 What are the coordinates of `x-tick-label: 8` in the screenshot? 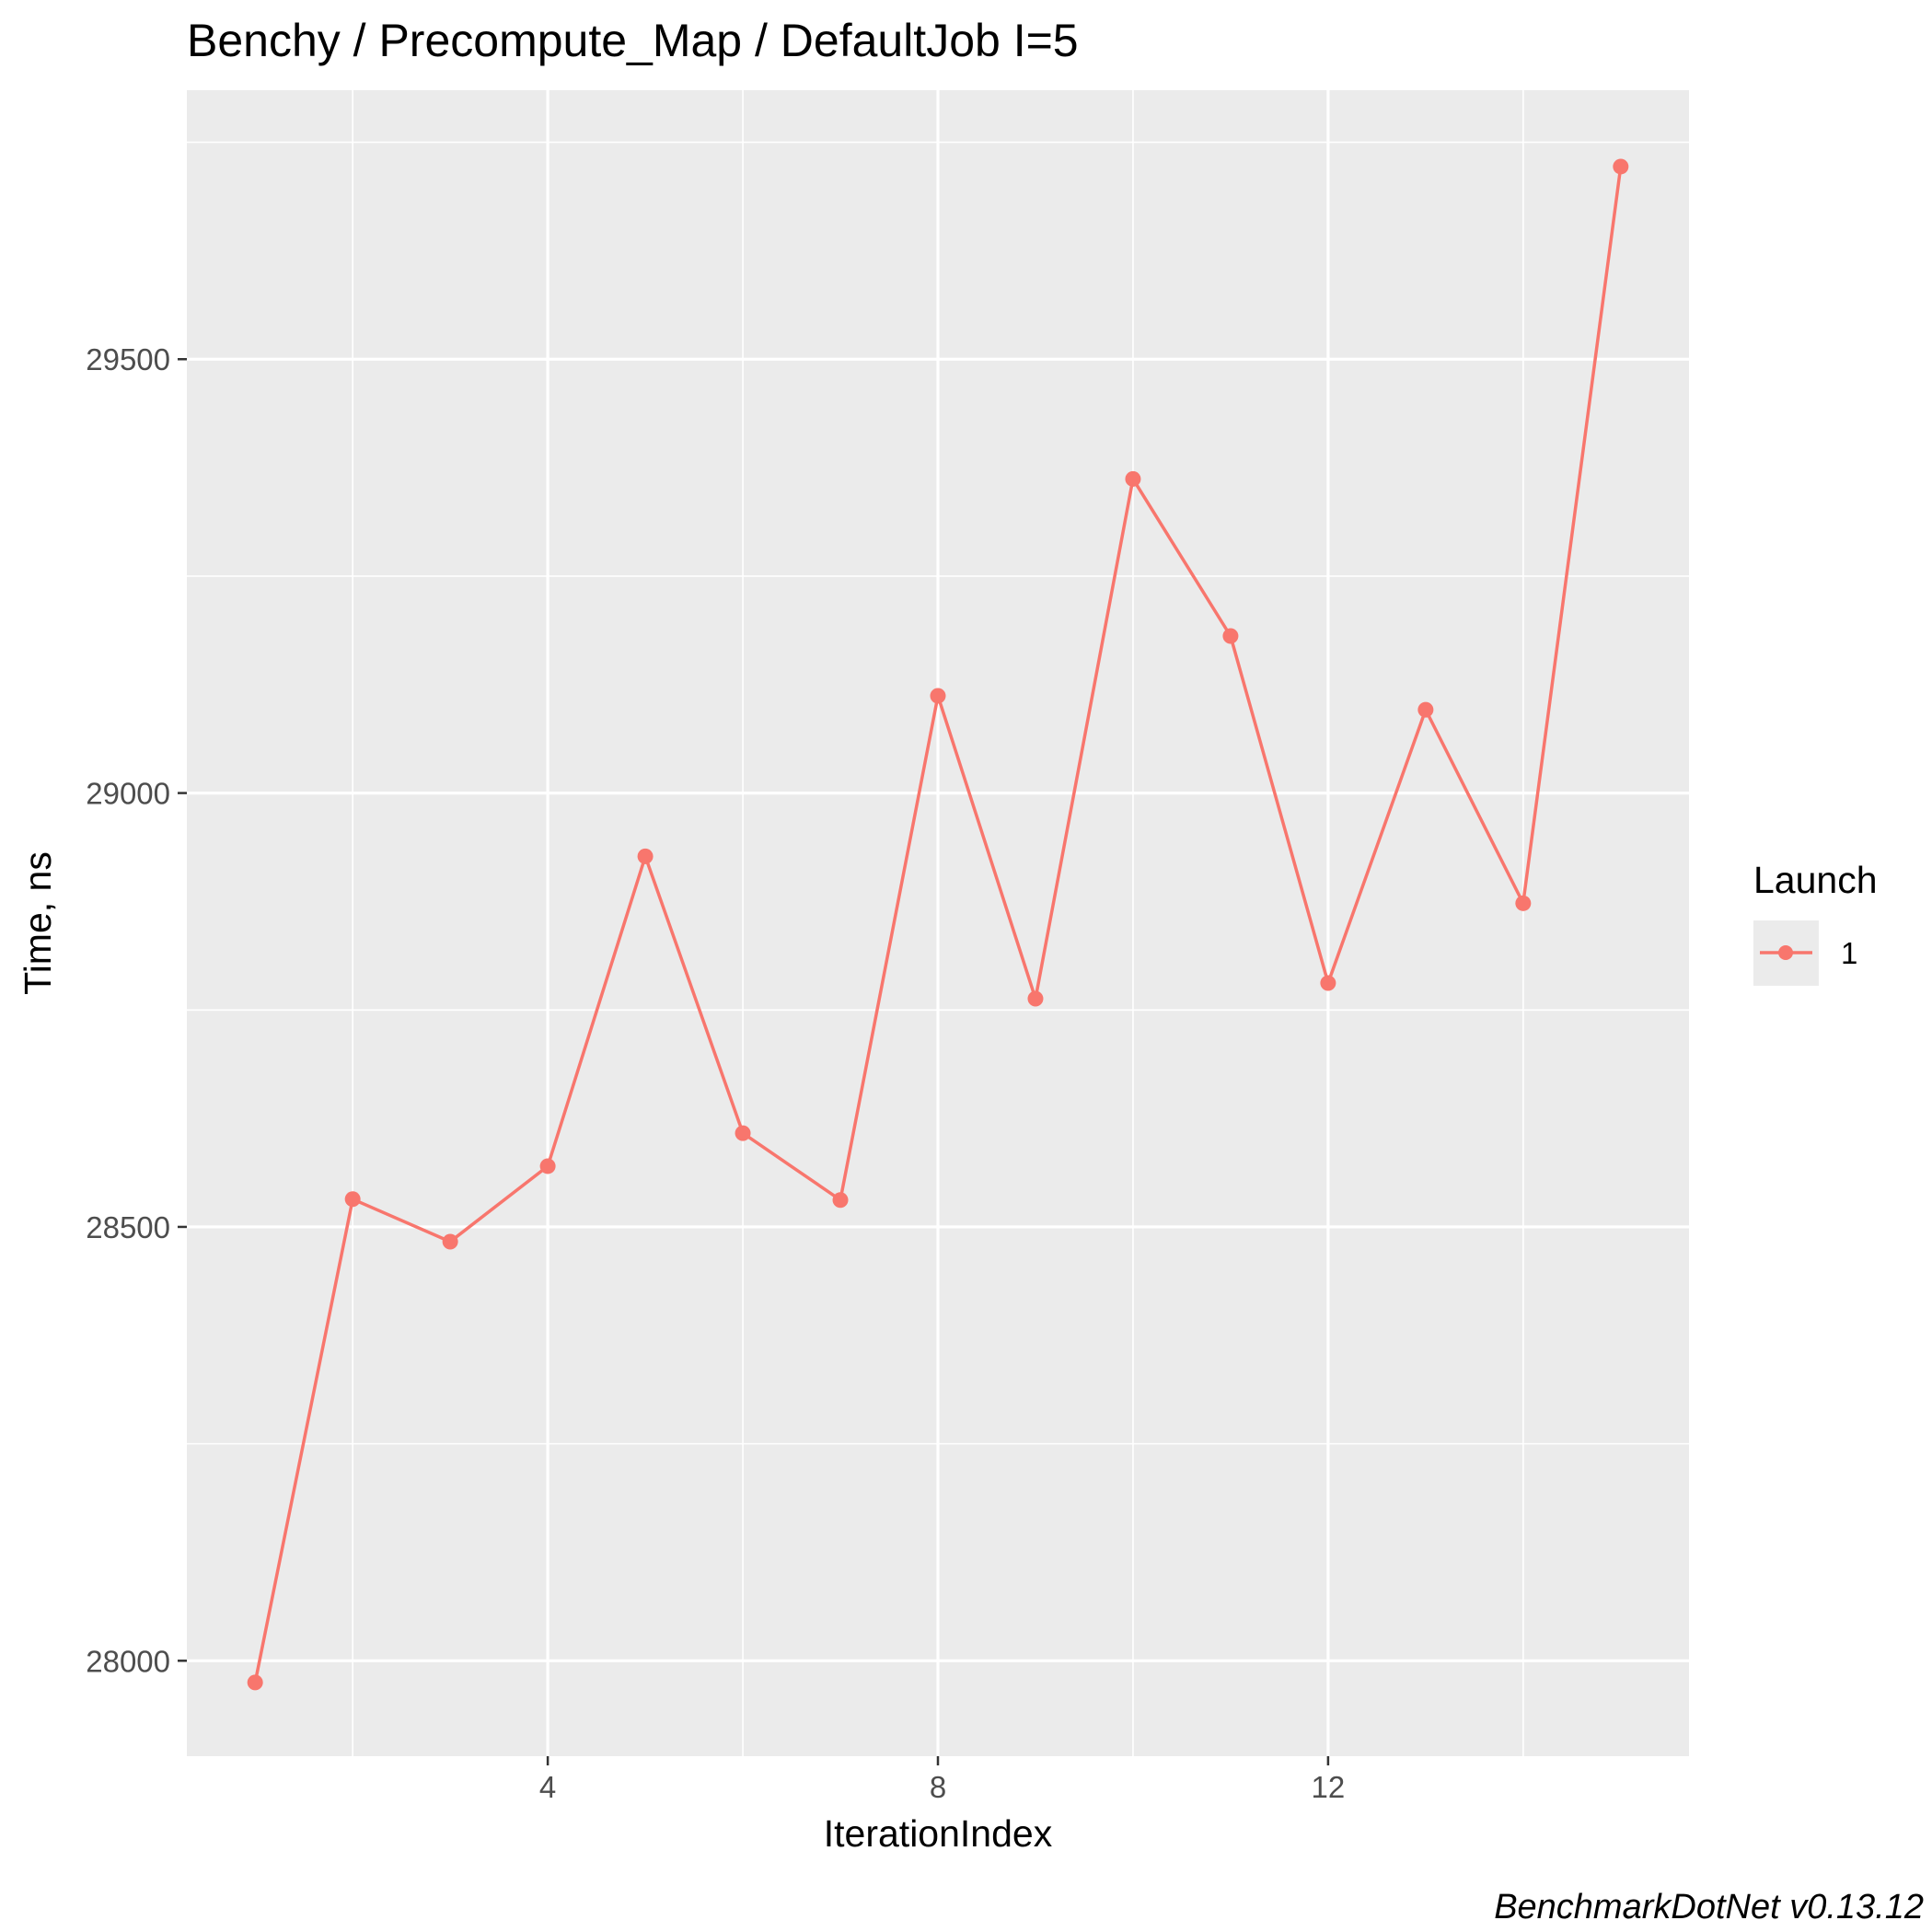 It's located at (938, 1787).